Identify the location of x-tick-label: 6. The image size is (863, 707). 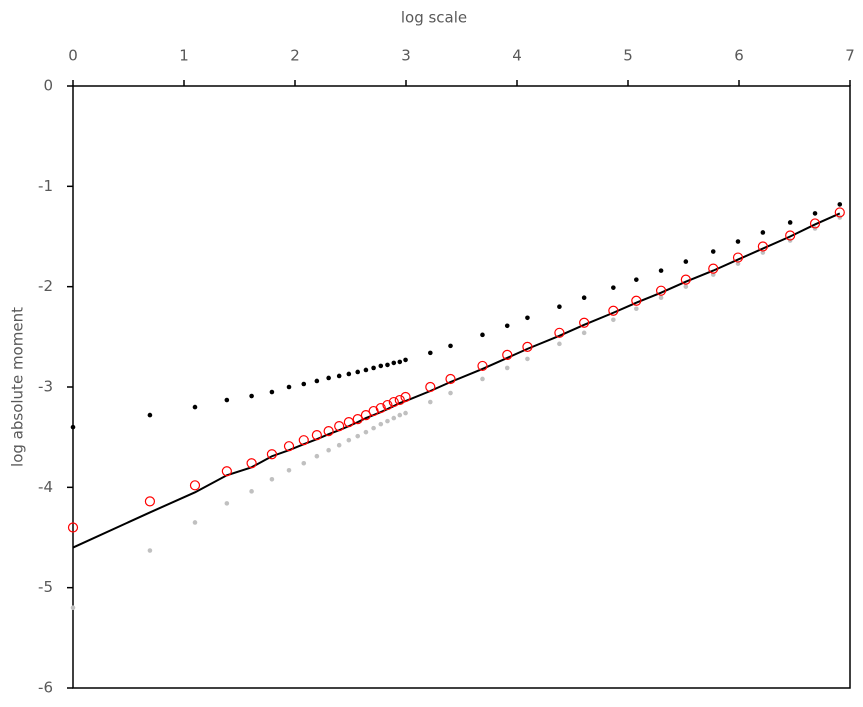
(739, 56).